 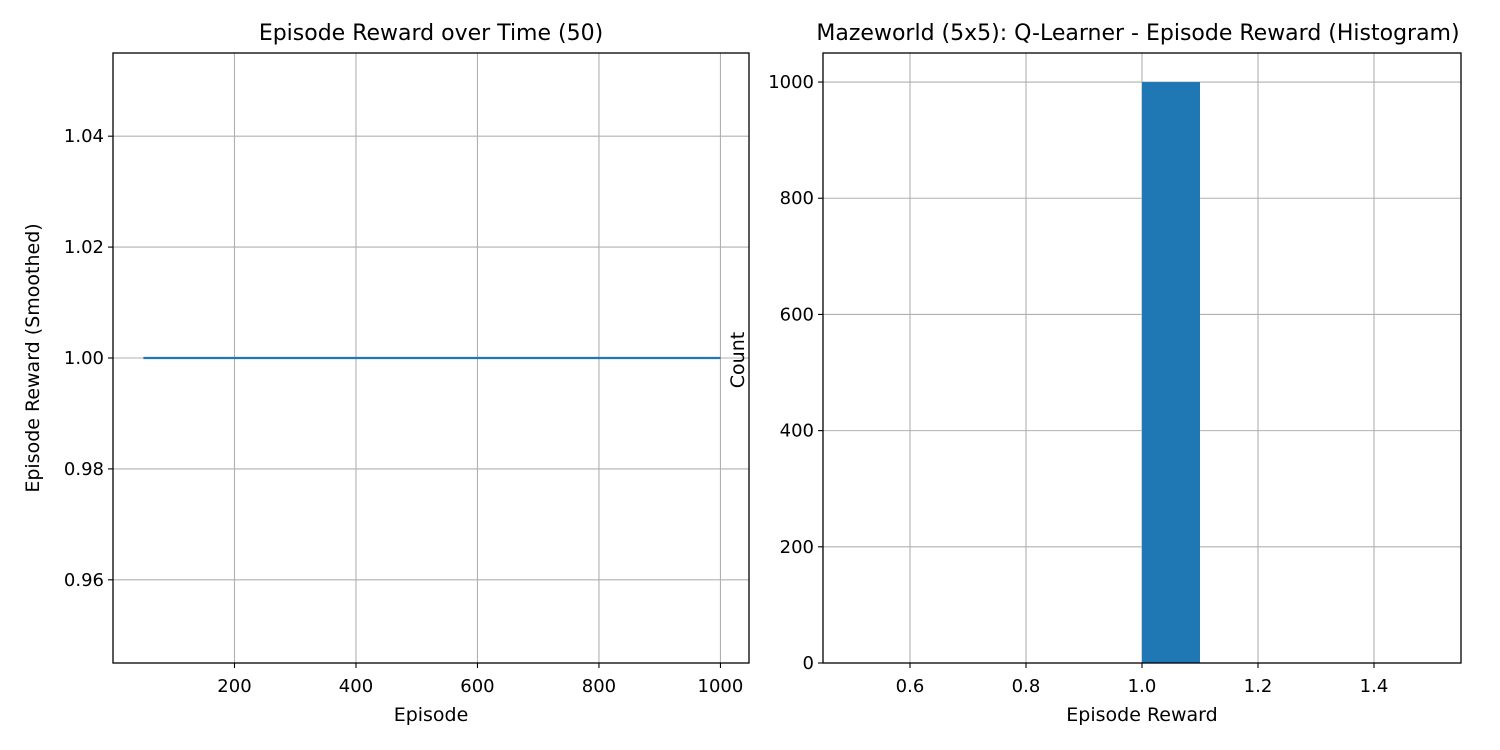 What do you see at coordinates (1258, 686) in the screenshot?
I see `x-tick-label: 1.2` at bounding box center [1258, 686].